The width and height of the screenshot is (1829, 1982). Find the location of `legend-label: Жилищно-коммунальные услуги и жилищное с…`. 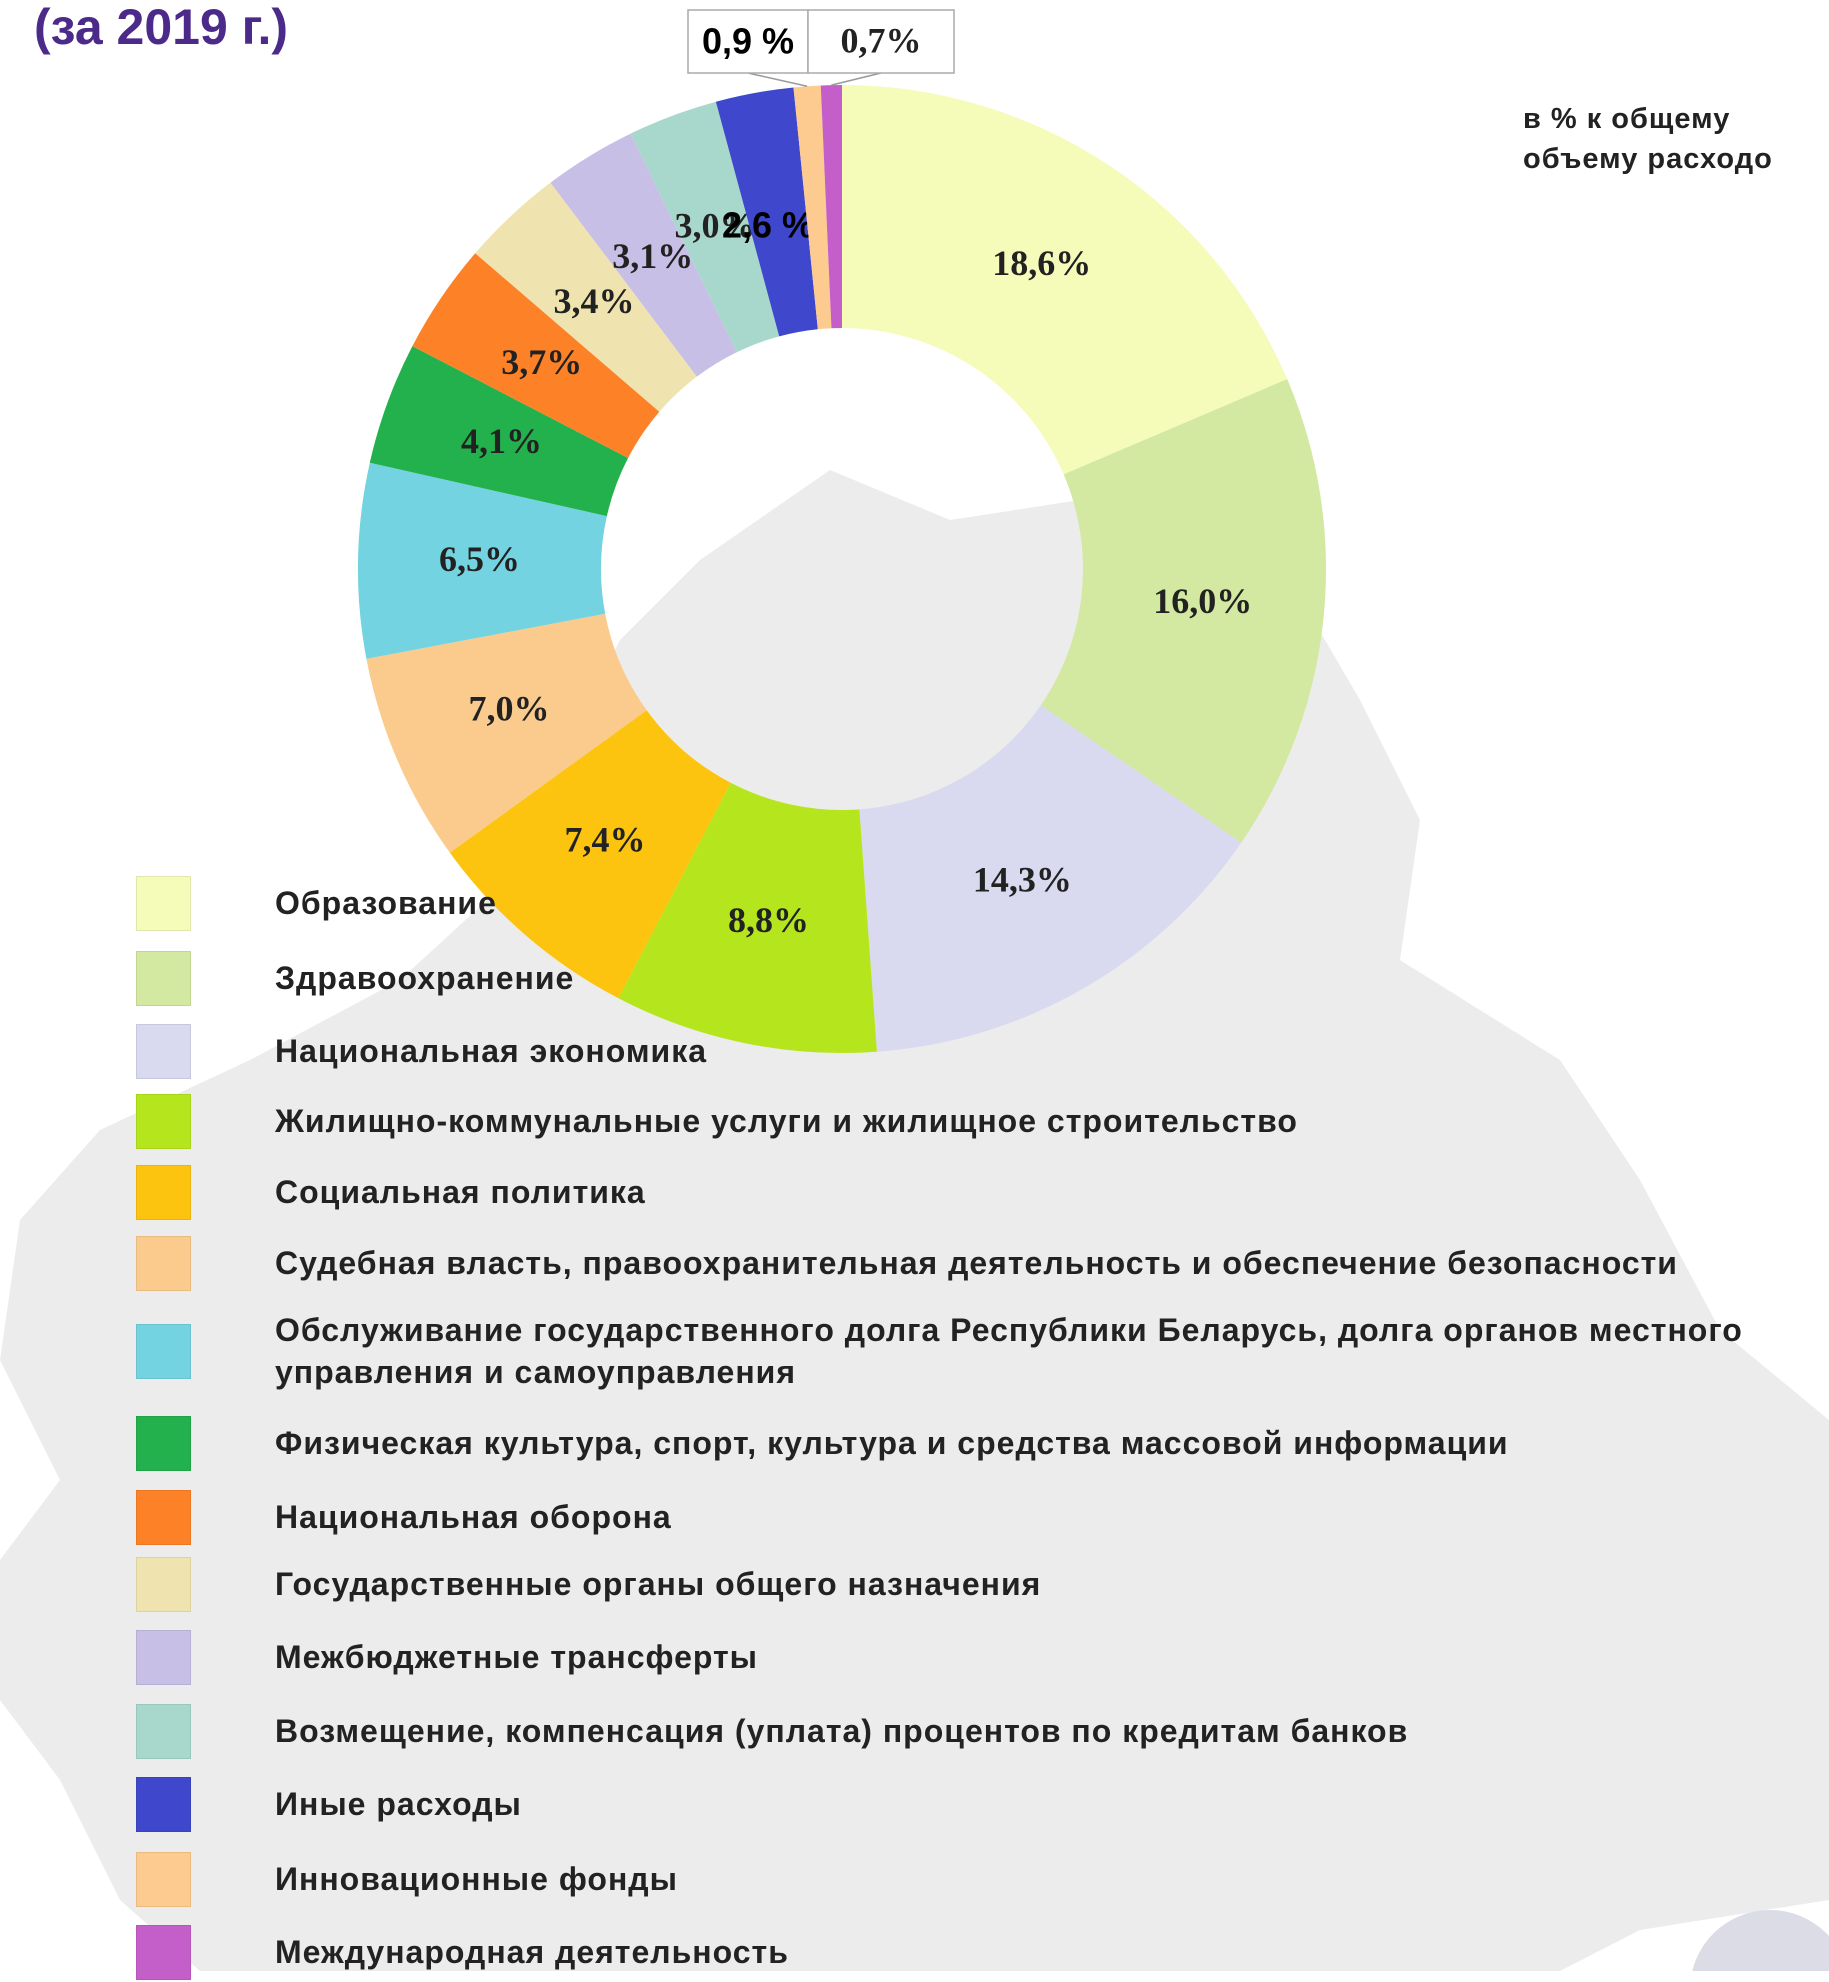

legend-label: Жилищно-коммунальные услуги и жилищное с… is located at coordinates (786, 1121).